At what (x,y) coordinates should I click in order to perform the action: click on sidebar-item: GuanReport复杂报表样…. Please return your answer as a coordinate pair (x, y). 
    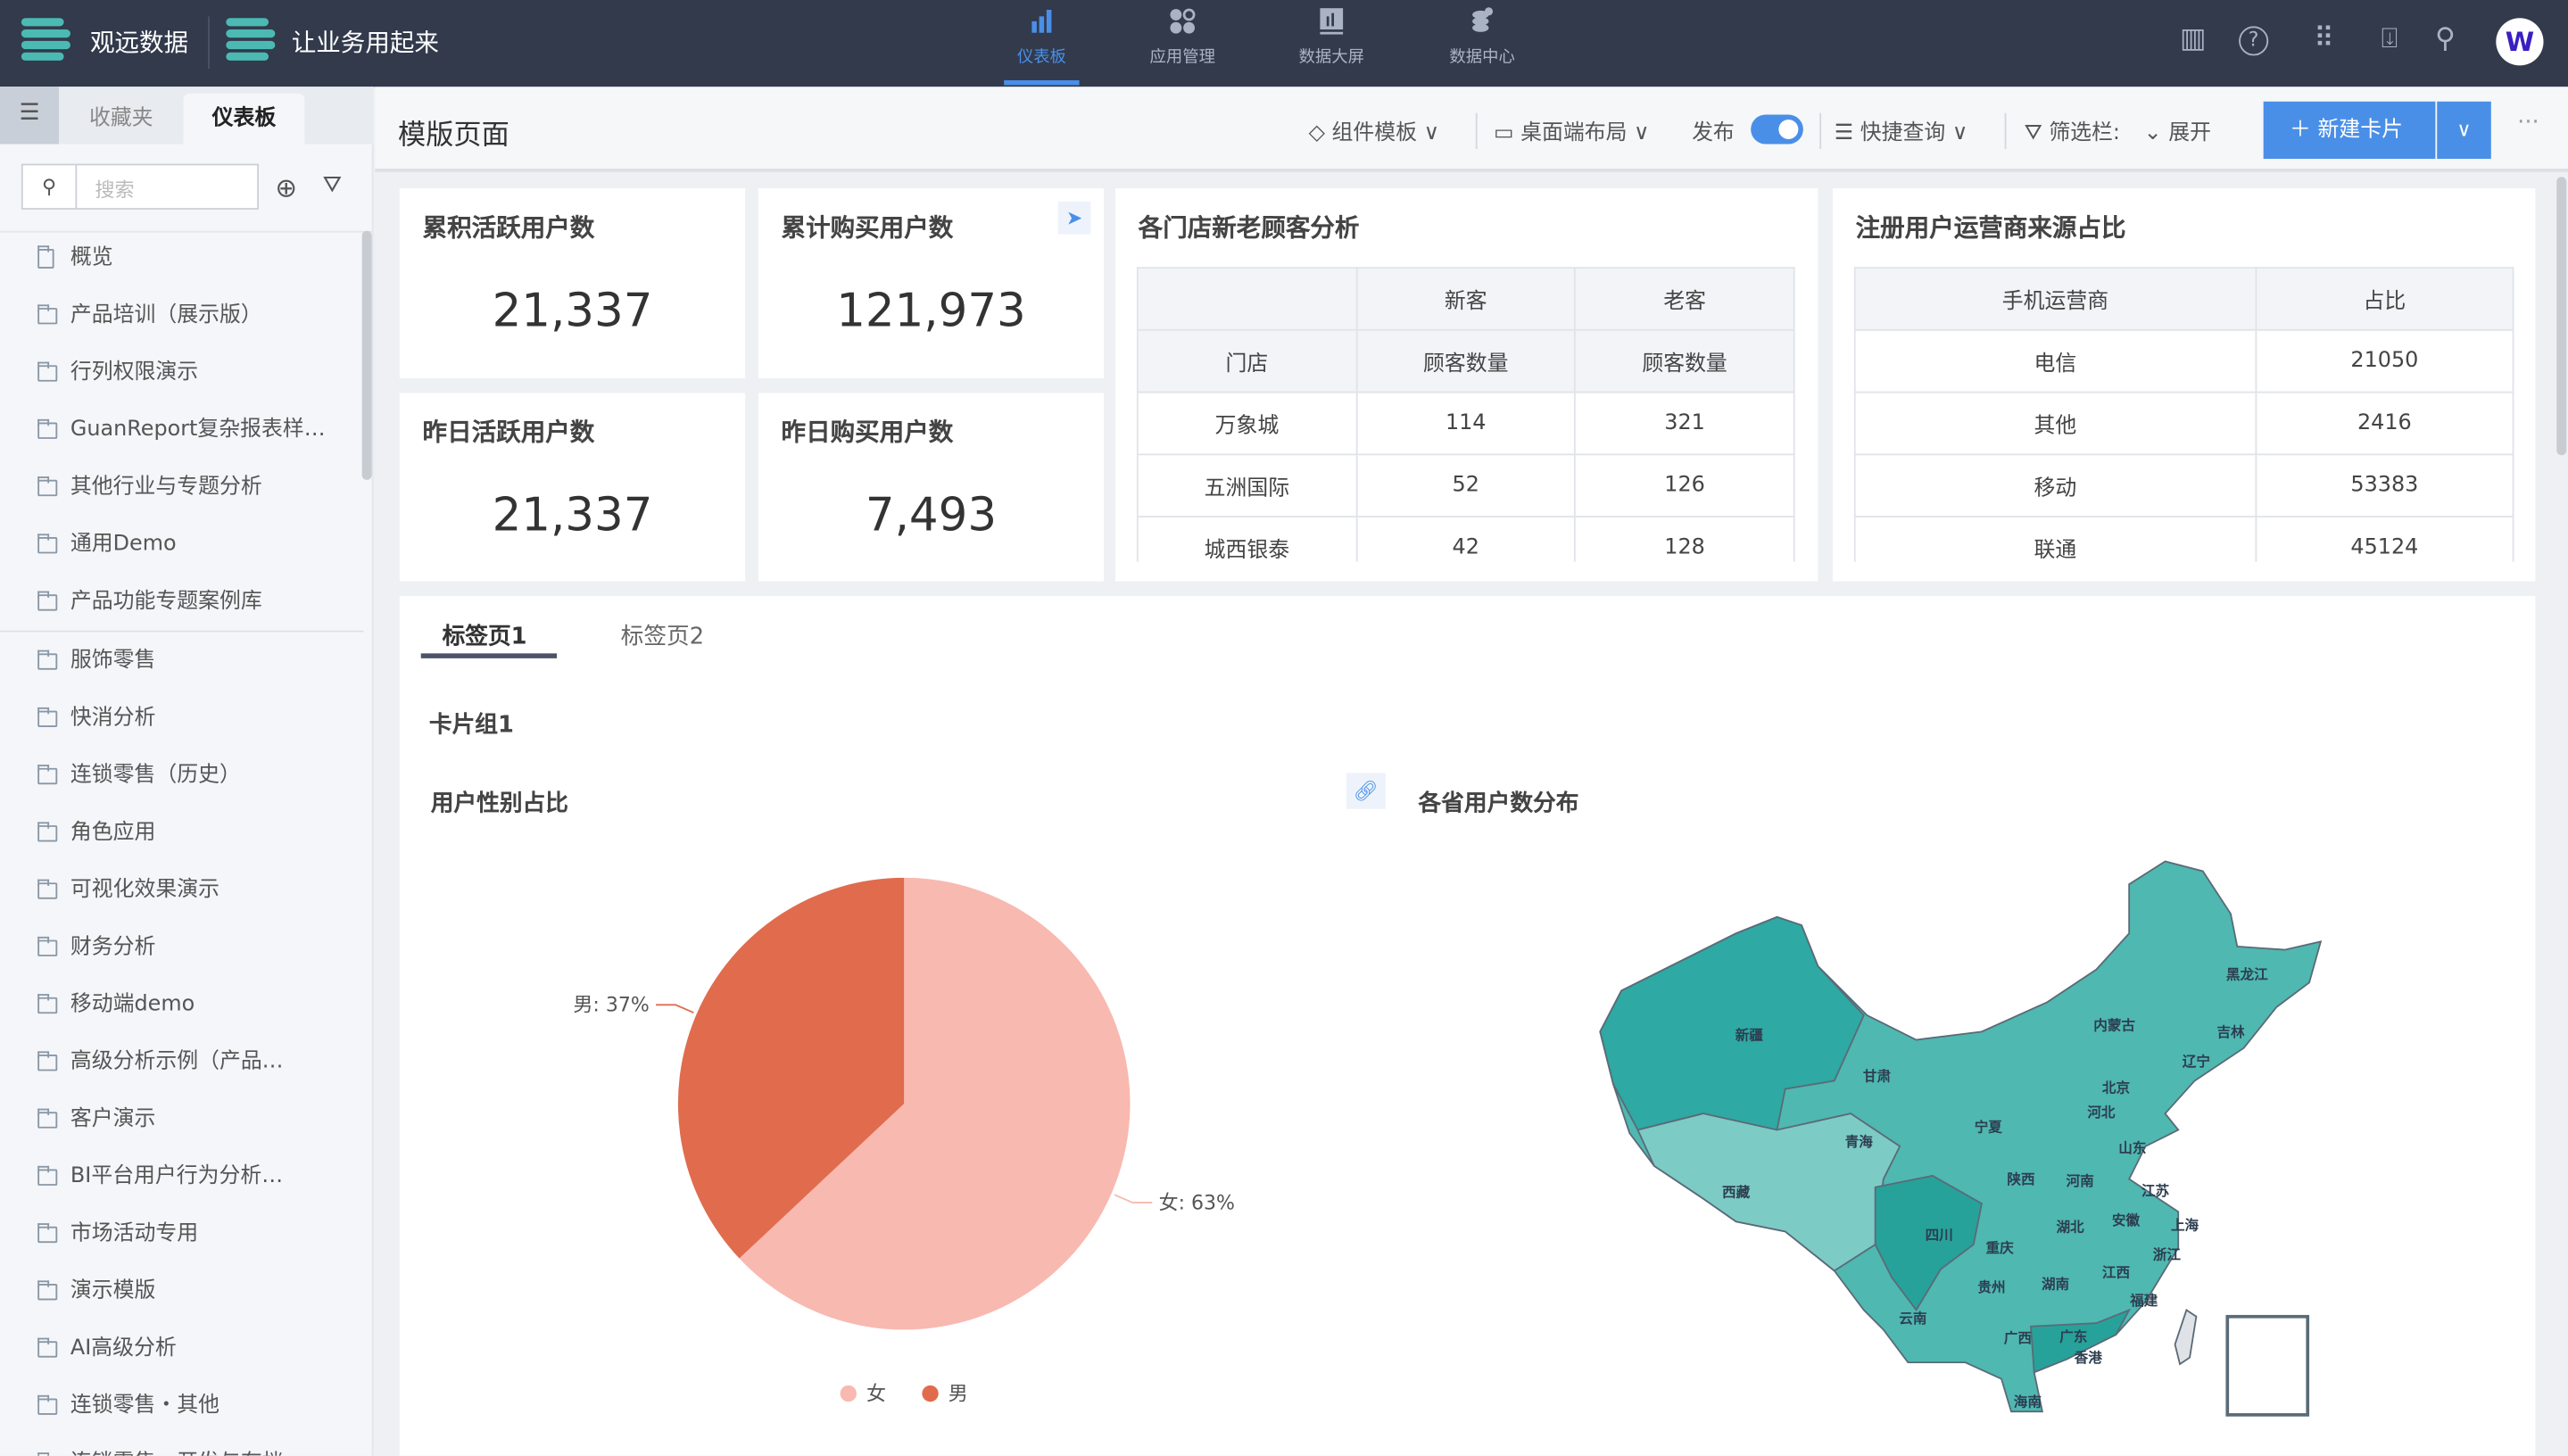
    Looking at the image, I should click on (181, 430).